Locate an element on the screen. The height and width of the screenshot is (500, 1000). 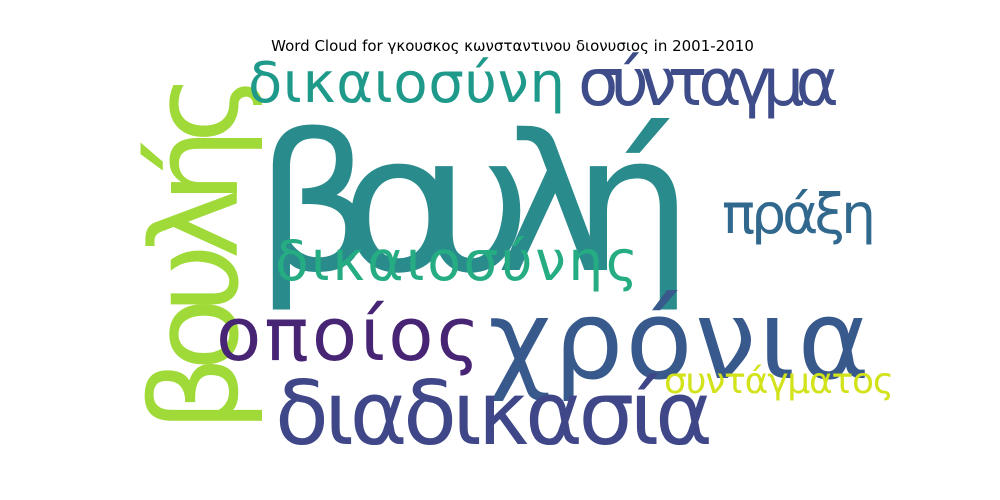
word-3: βουλής is located at coordinates (196, 249).